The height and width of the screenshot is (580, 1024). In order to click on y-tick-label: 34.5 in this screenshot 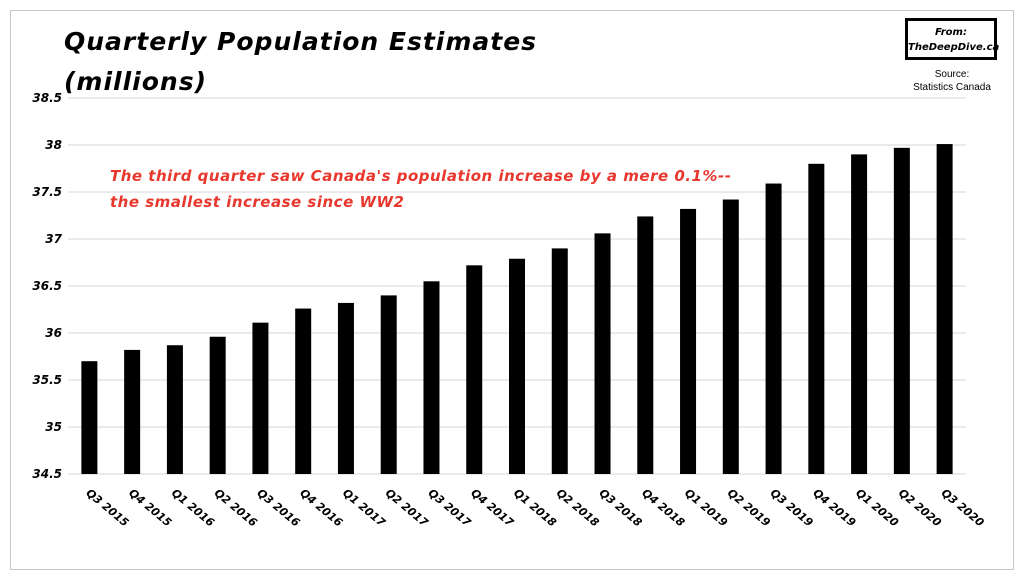, I will do `click(47, 474)`.